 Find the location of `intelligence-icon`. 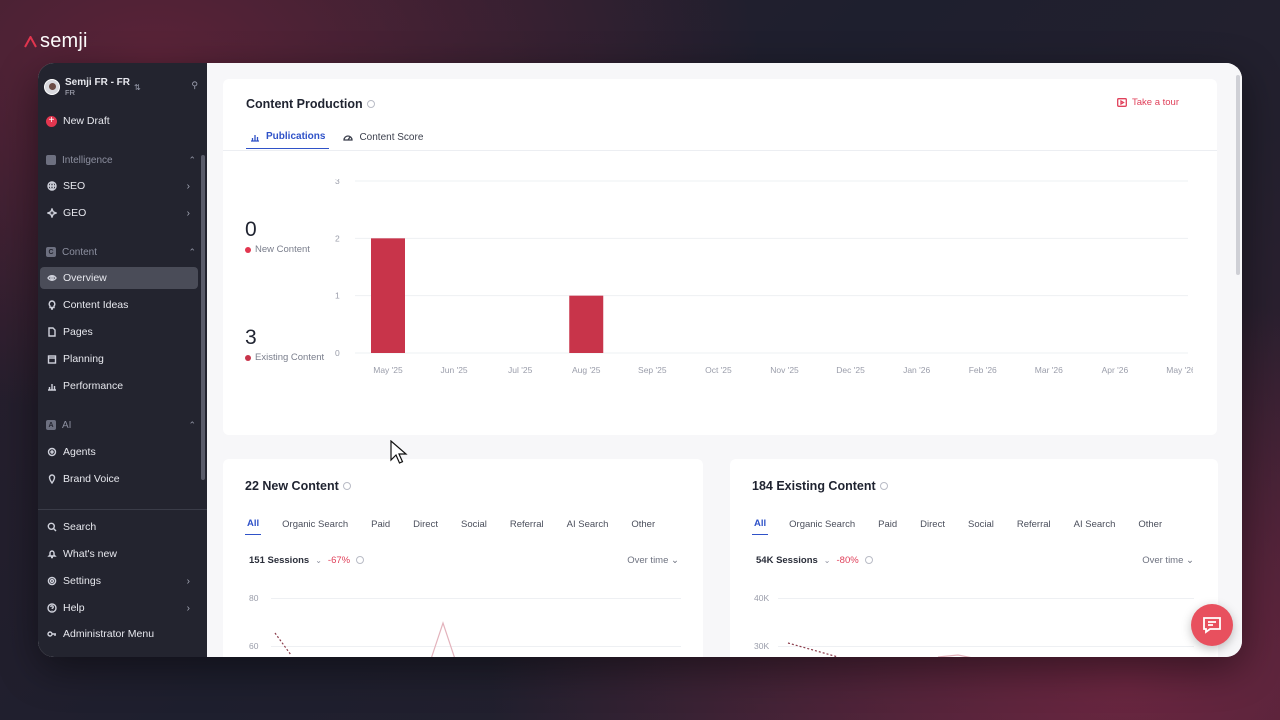

intelligence-icon is located at coordinates (51, 160).